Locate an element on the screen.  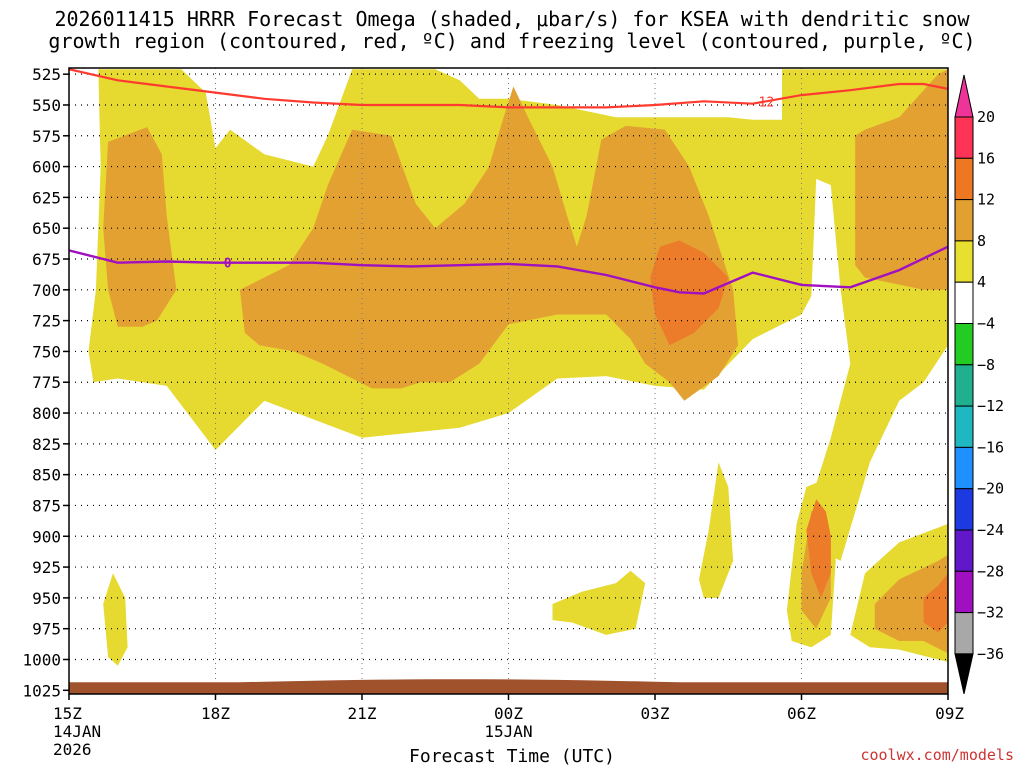
x-tick-sublabel-14JAN: 14JAN is located at coordinates (77, 731).